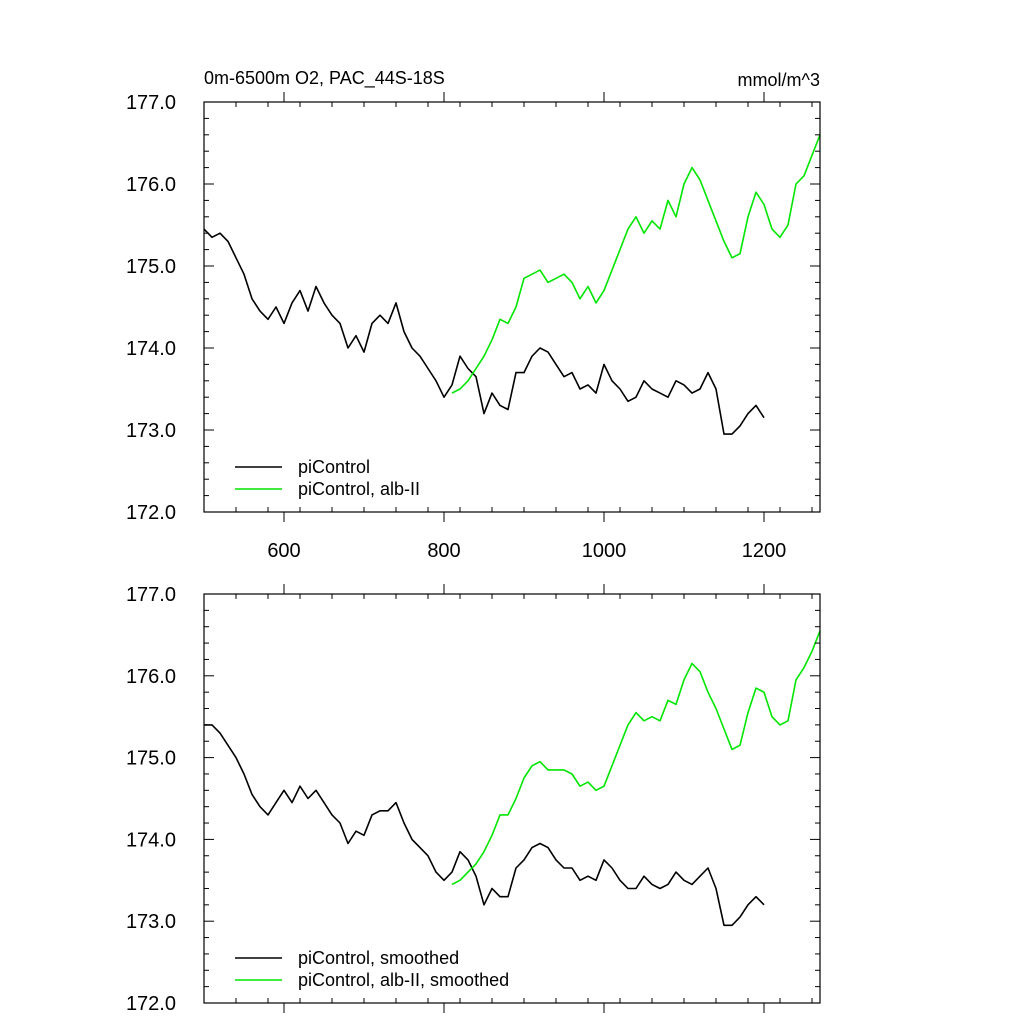 Image resolution: width=1024 pixels, height=1024 pixels. What do you see at coordinates (151, 513) in the screenshot?
I see `top-y-tick-label: 172.0` at bounding box center [151, 513].